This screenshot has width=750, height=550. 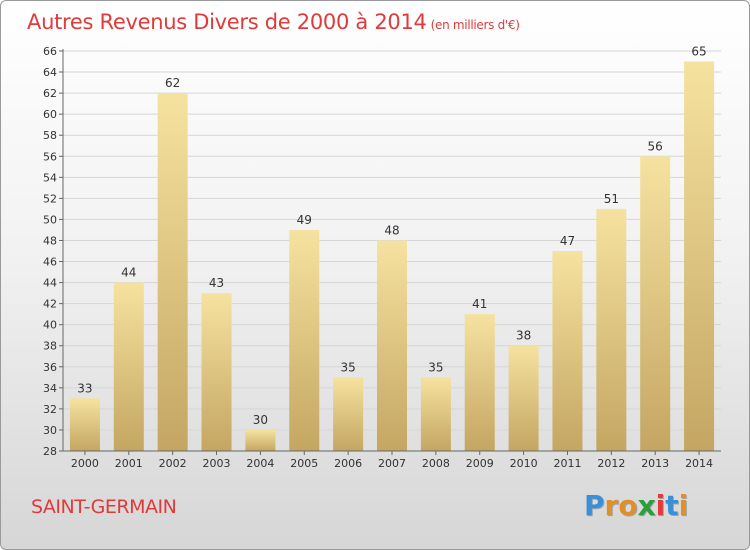 What do you see at coordinates (628, 505) in the screenshot?
I see `logo-letter: o` at bounding box center [628, 505].